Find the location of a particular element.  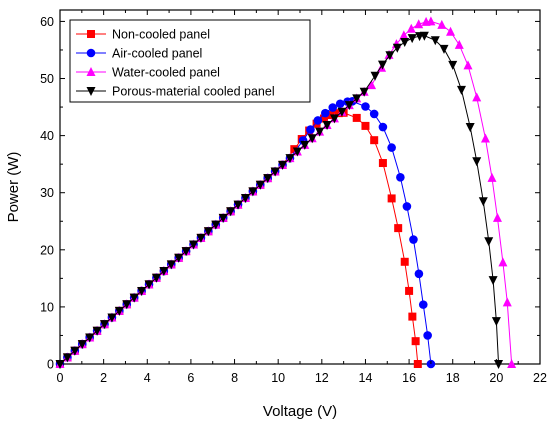

x-tick-label: 4 is located at coordinates (147, 378).